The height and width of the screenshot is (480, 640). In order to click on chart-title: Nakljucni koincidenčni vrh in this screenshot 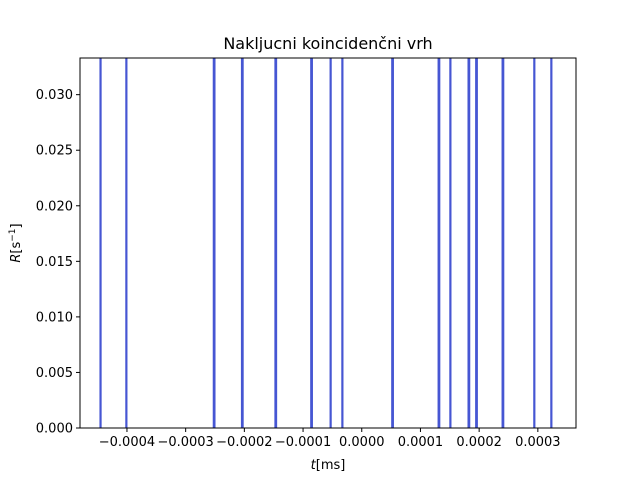, I will do `click(327, 43)`.